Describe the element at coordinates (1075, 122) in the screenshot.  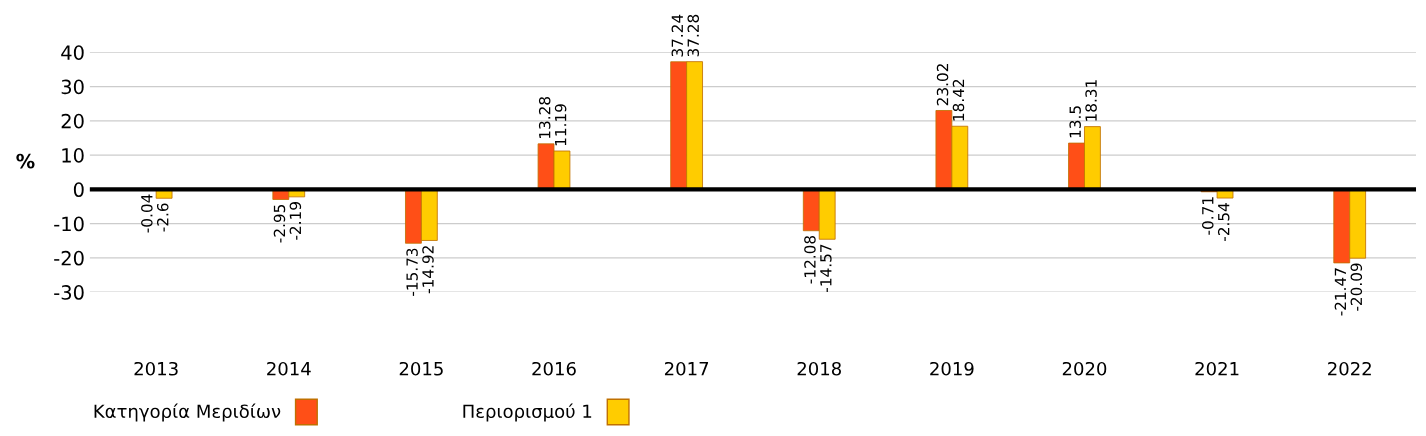
I see `data-label: 13.5` at that location.